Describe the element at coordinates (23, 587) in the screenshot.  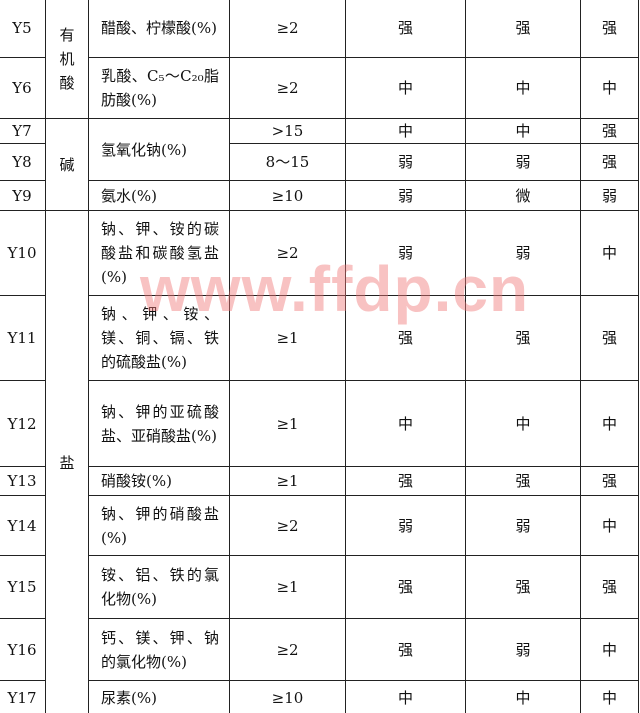
I see `row-id: Y15` at that location.